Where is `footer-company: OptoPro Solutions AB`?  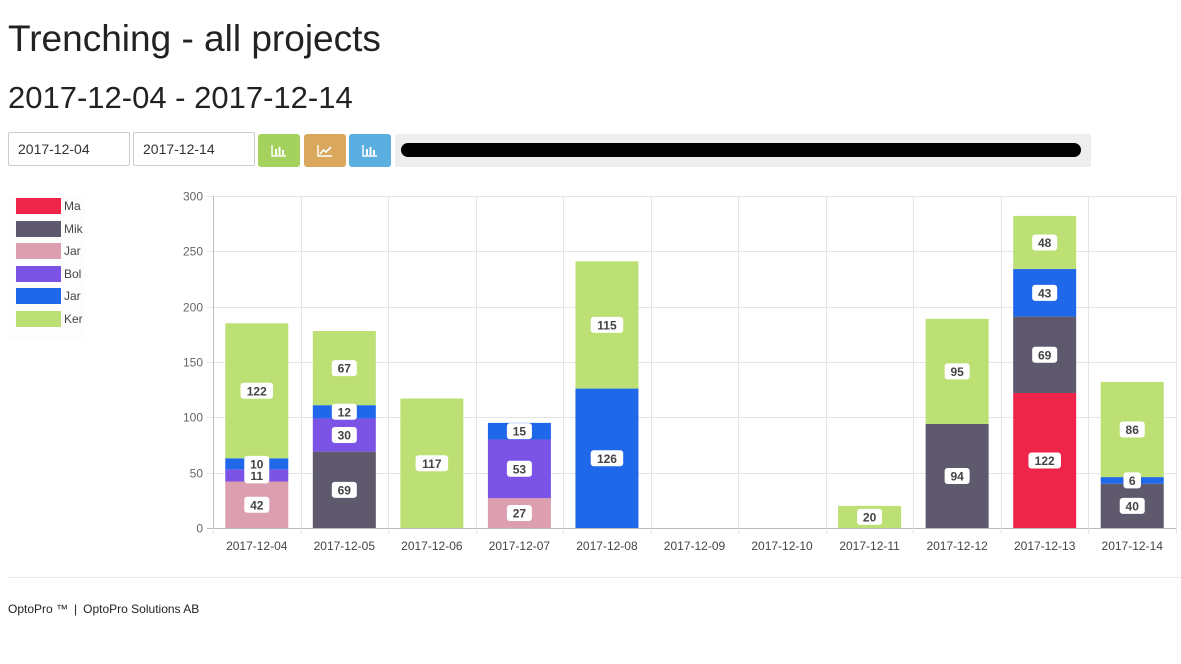 footer-company: OptoPro Solutions AB is located at coordinates (141, 609).